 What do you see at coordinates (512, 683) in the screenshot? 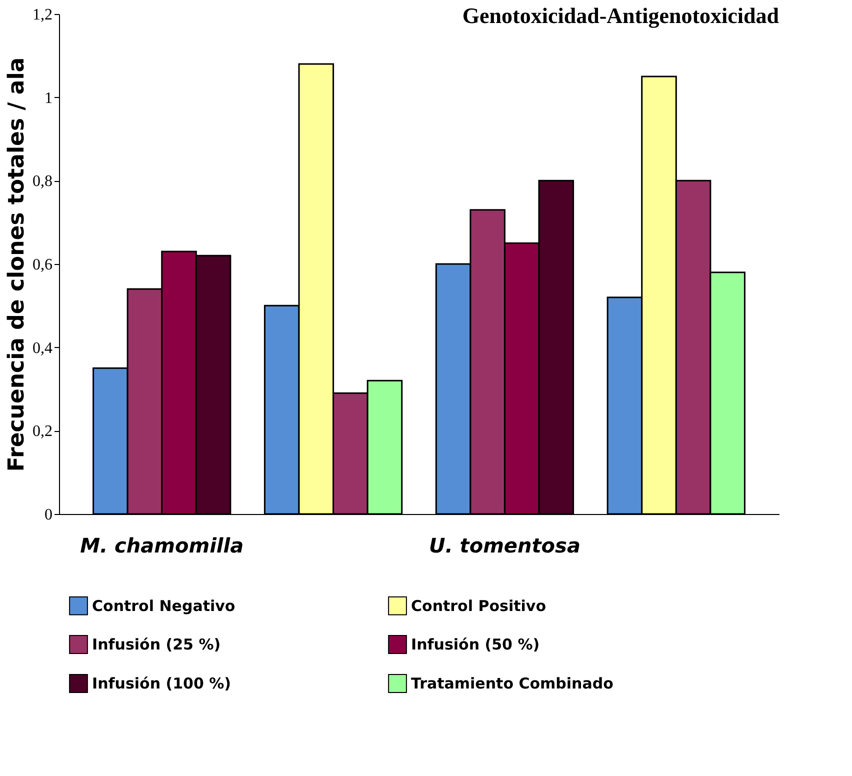
I see `legend-label: Tratamiento Combinado` at bounding box center [512, 683].